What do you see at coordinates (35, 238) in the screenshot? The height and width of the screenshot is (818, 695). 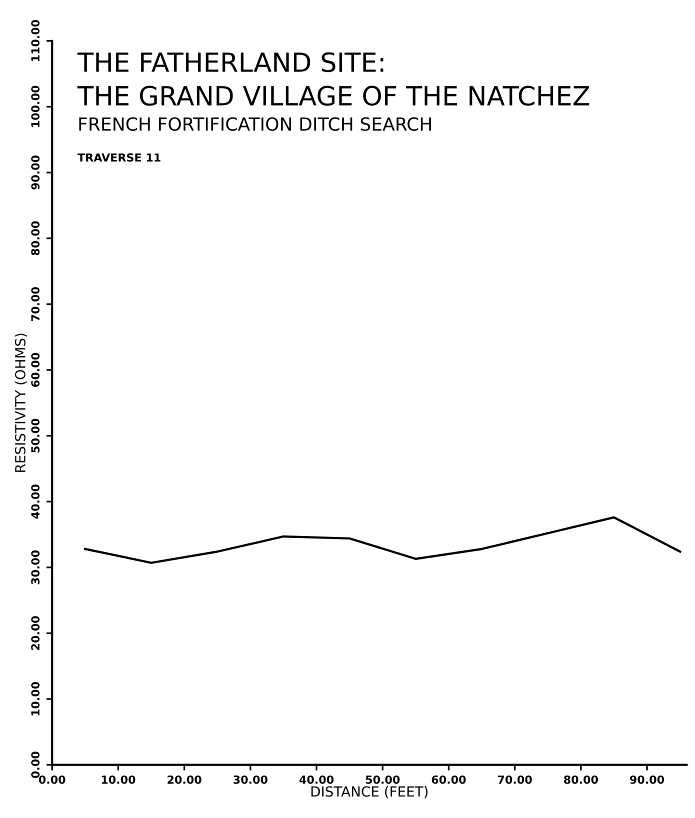 I see `y-tick-label: 80.00` at bounding box center [35, 238].